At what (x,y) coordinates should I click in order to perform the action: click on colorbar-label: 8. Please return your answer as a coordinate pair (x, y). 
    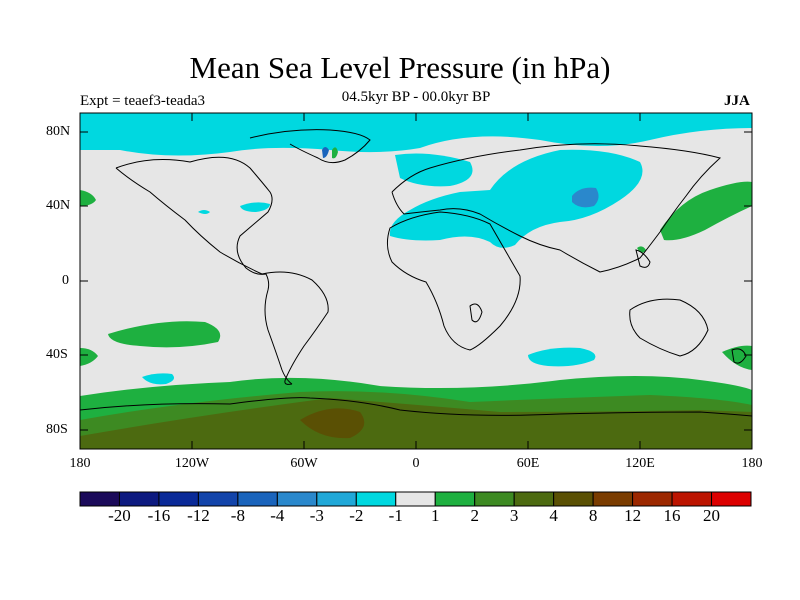
    Looking at the image, I should click on (593, 515).